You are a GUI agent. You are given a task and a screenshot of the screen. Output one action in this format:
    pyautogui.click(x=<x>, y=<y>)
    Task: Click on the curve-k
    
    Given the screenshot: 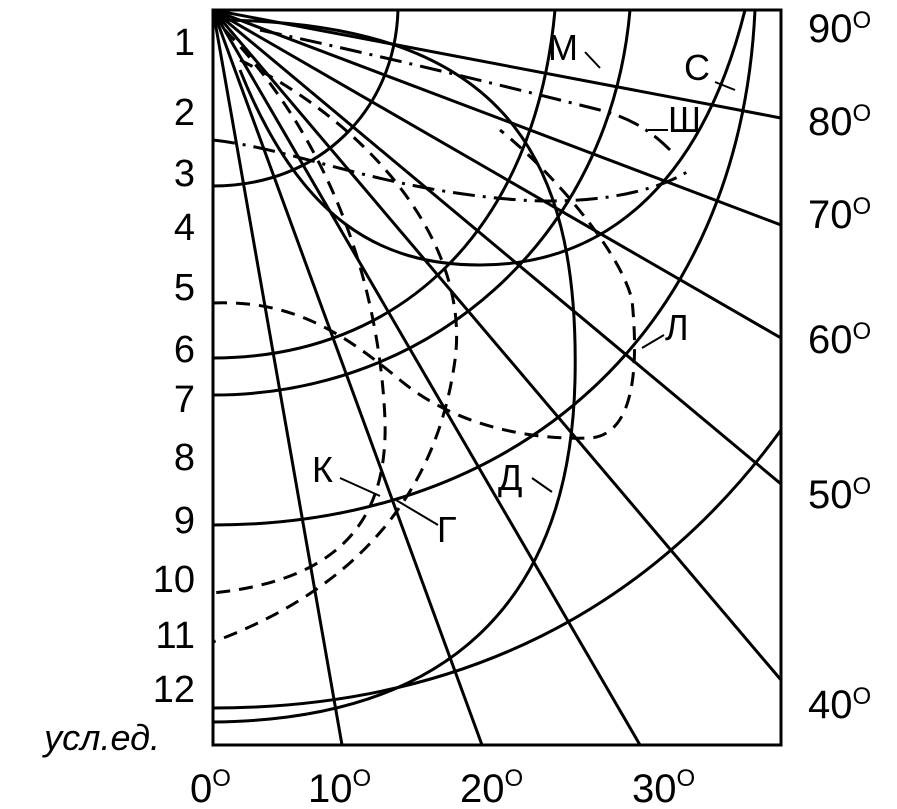 What is the action you would take?
    pyautogui.click(x=300, y=311)
    